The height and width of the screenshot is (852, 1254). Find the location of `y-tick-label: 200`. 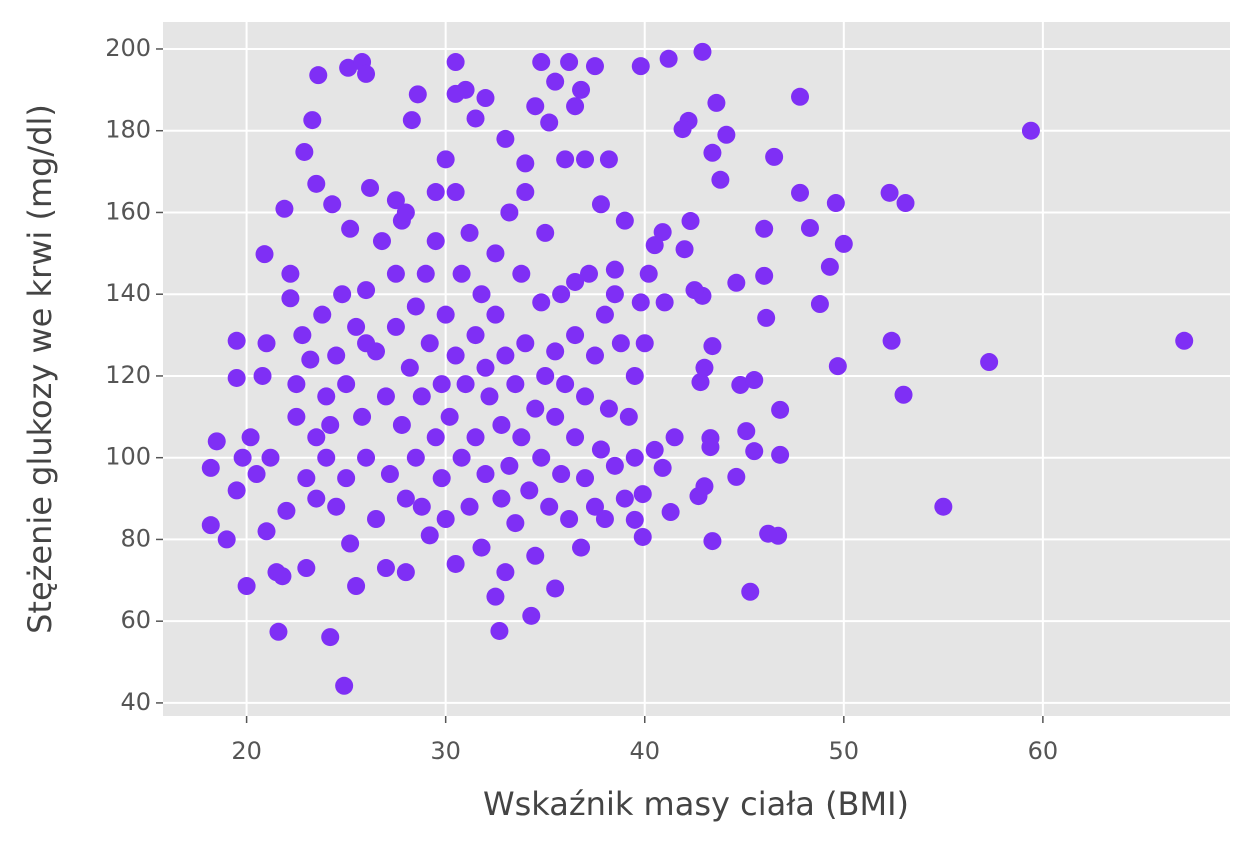

y-tick-label: 200 is located at coordinates (128, 48).